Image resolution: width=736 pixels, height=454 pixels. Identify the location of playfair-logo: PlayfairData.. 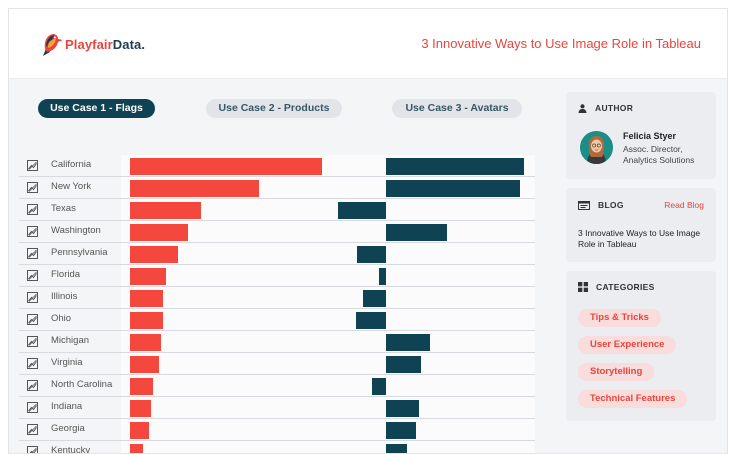
(91, 44).